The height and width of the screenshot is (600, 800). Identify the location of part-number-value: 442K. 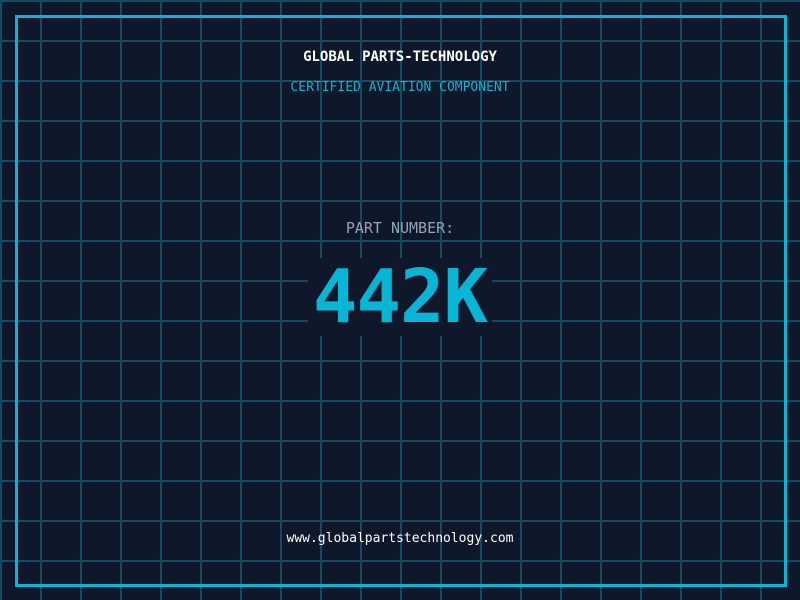
(400, 297).